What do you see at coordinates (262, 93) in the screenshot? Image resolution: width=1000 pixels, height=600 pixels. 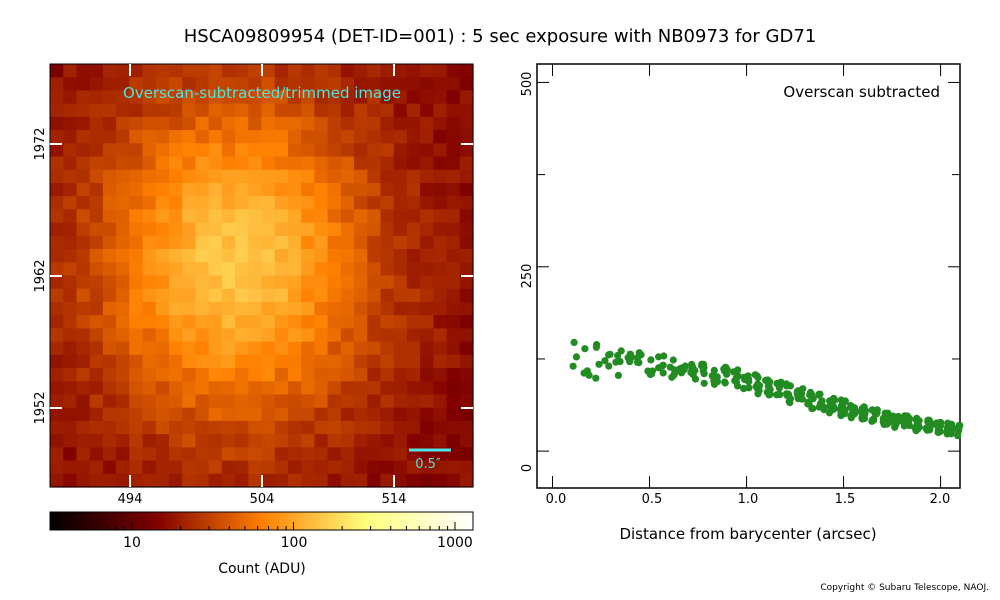 I see `image-panel-label: Overscan-subtracted/trimmed image` at bounding box center [262, 93].